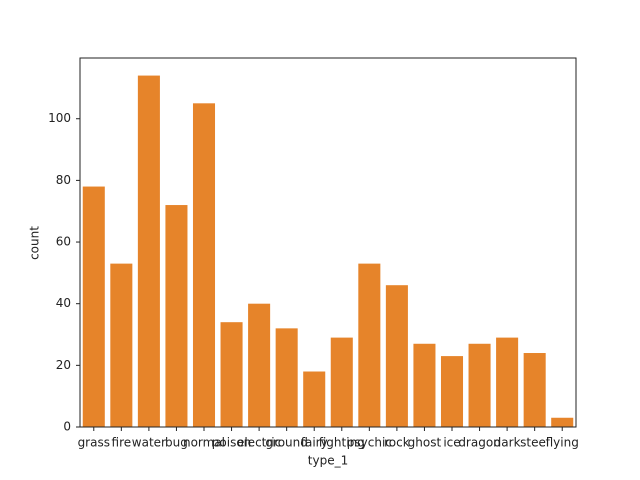 The width and height of the screenshot is (640, 480). I want to click on y-tick-label: 60, so click(63, 242).